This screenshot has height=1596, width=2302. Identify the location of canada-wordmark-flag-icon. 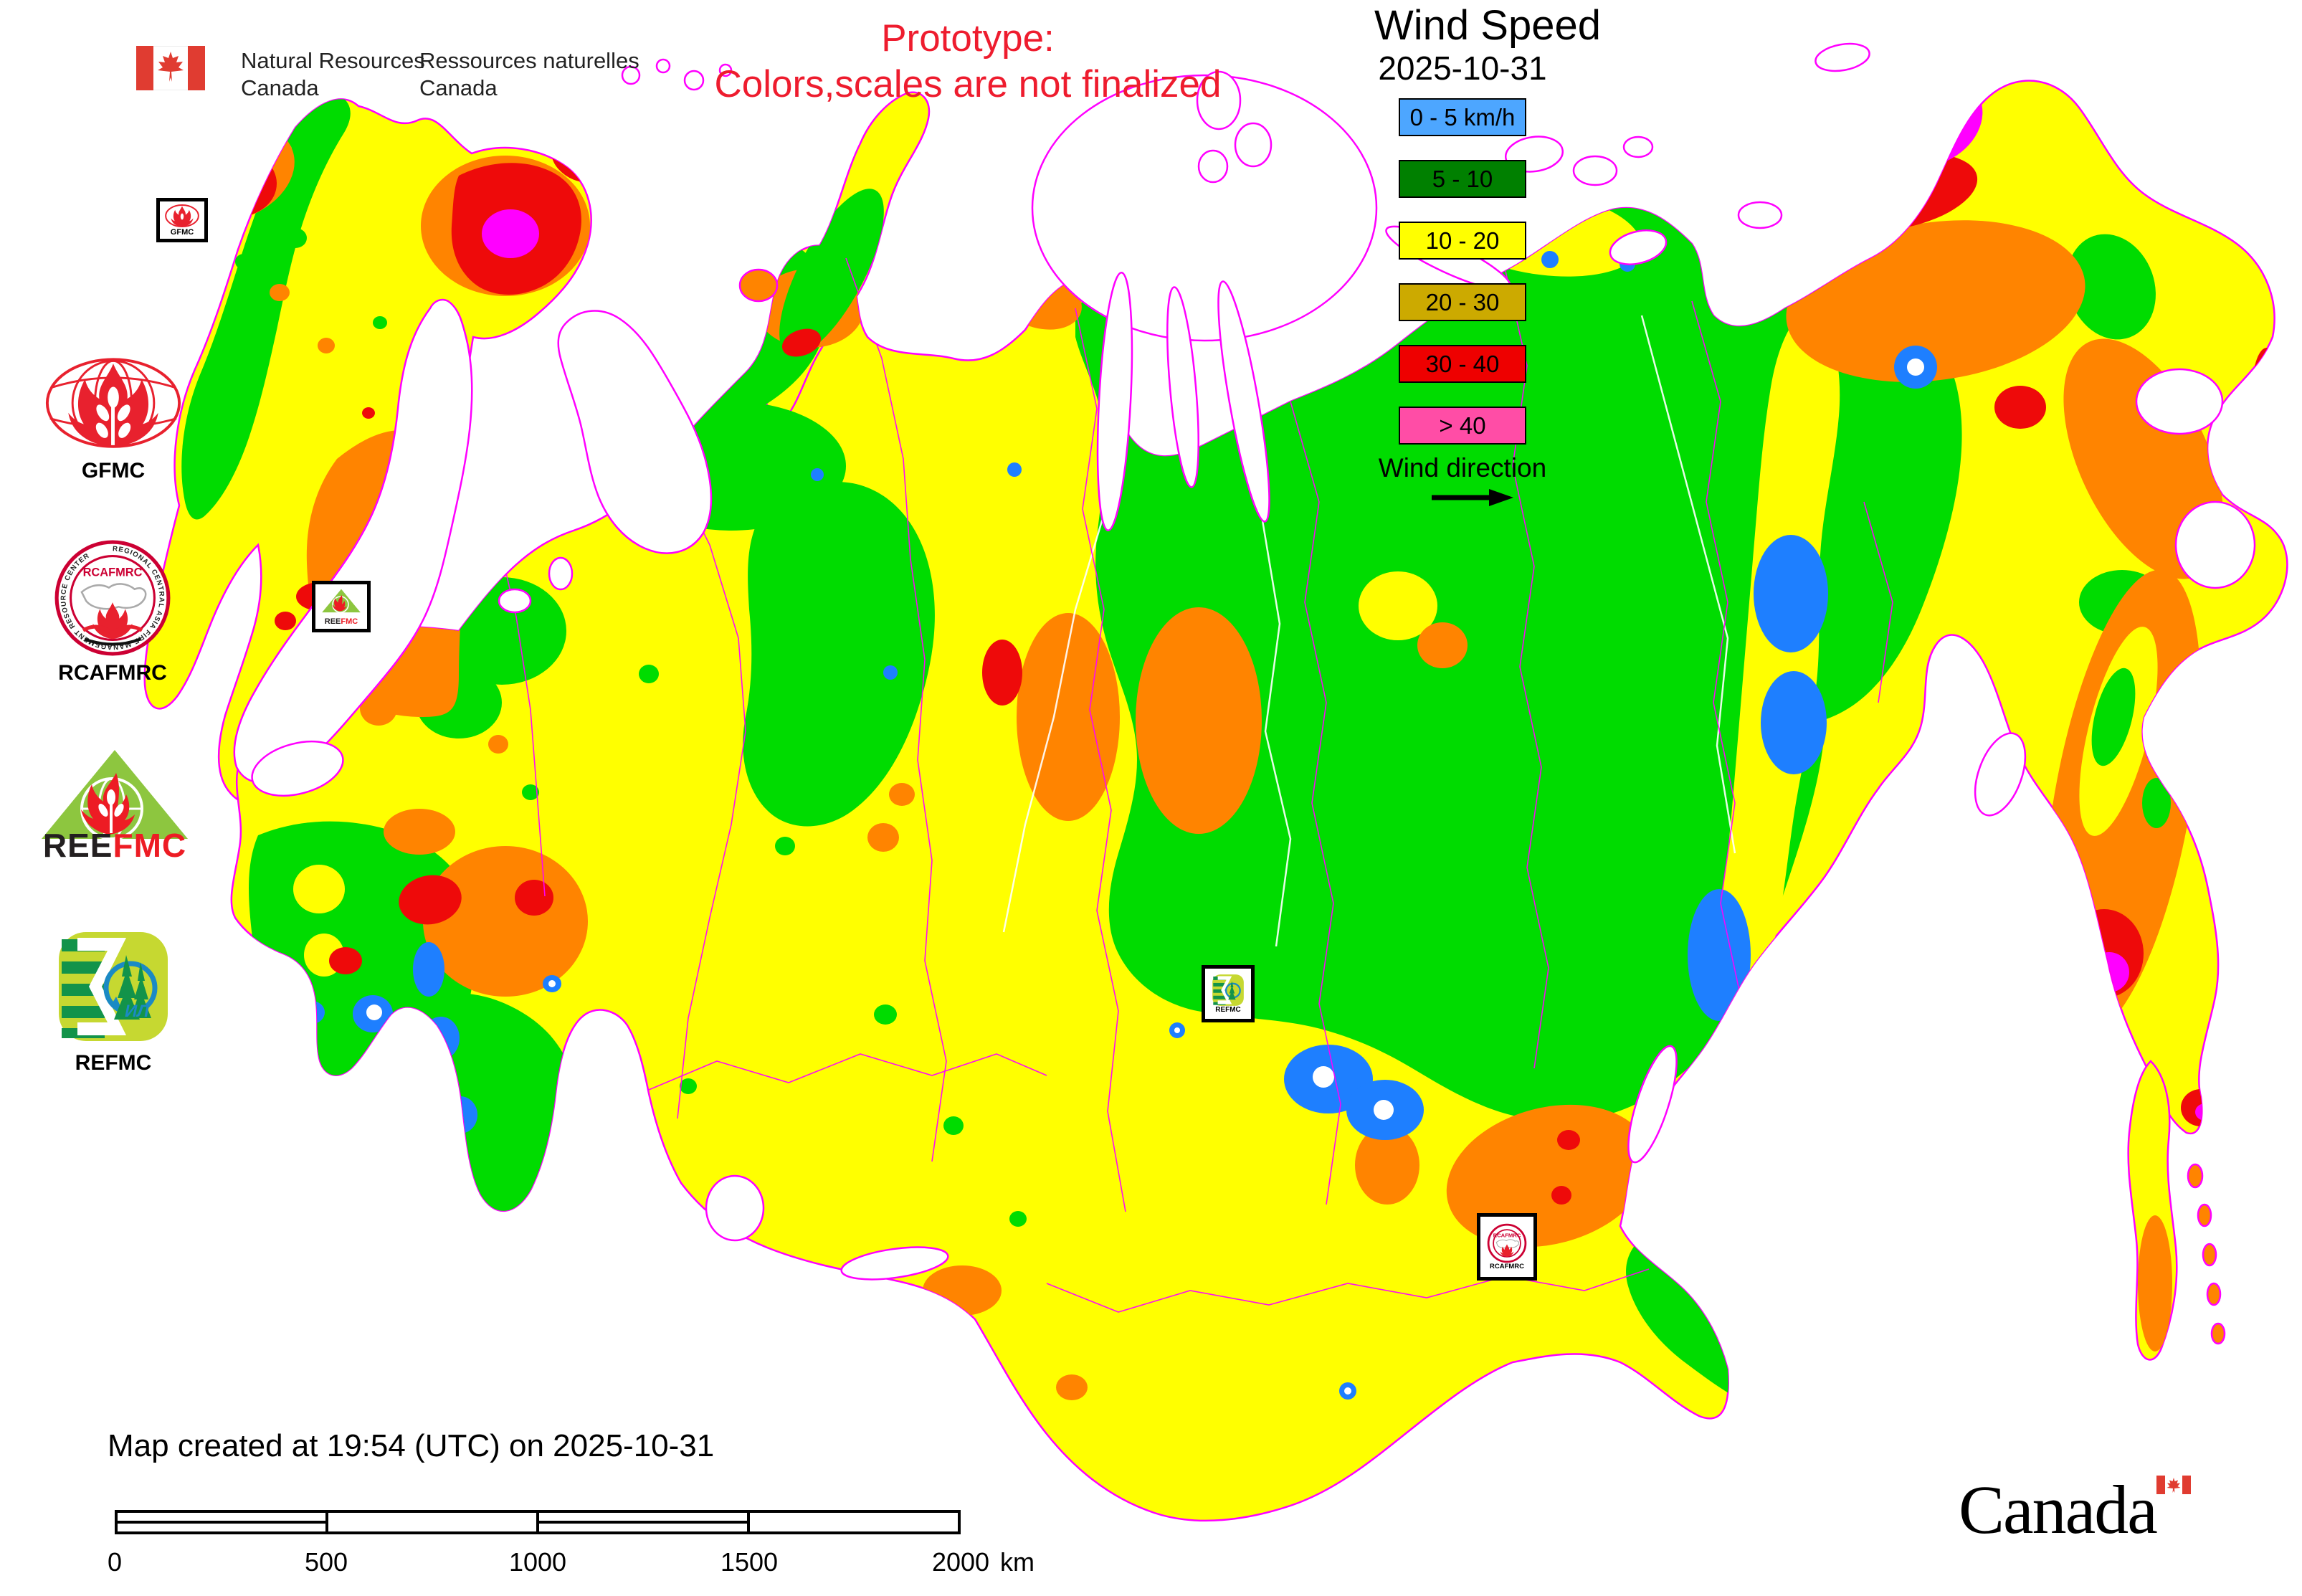
(2173, 1485).